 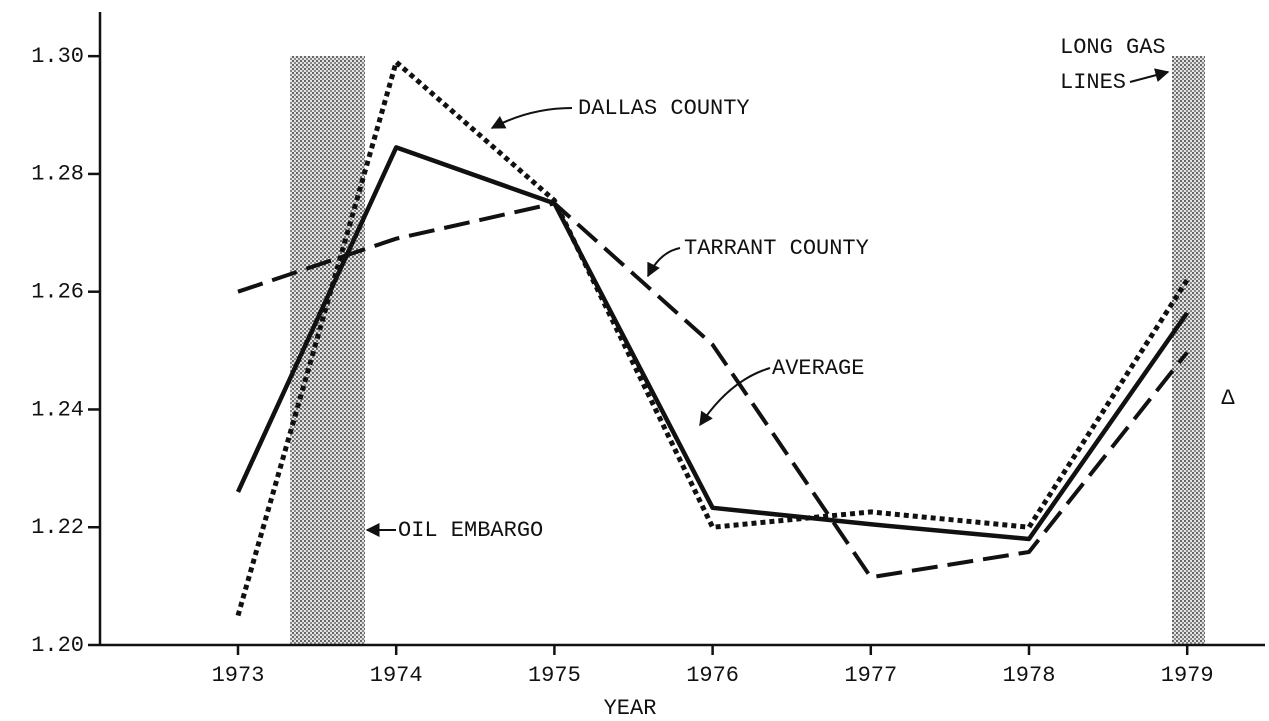 I want to click on label-dallas: DALLAS COUNTY, so click(x=664, y=108).